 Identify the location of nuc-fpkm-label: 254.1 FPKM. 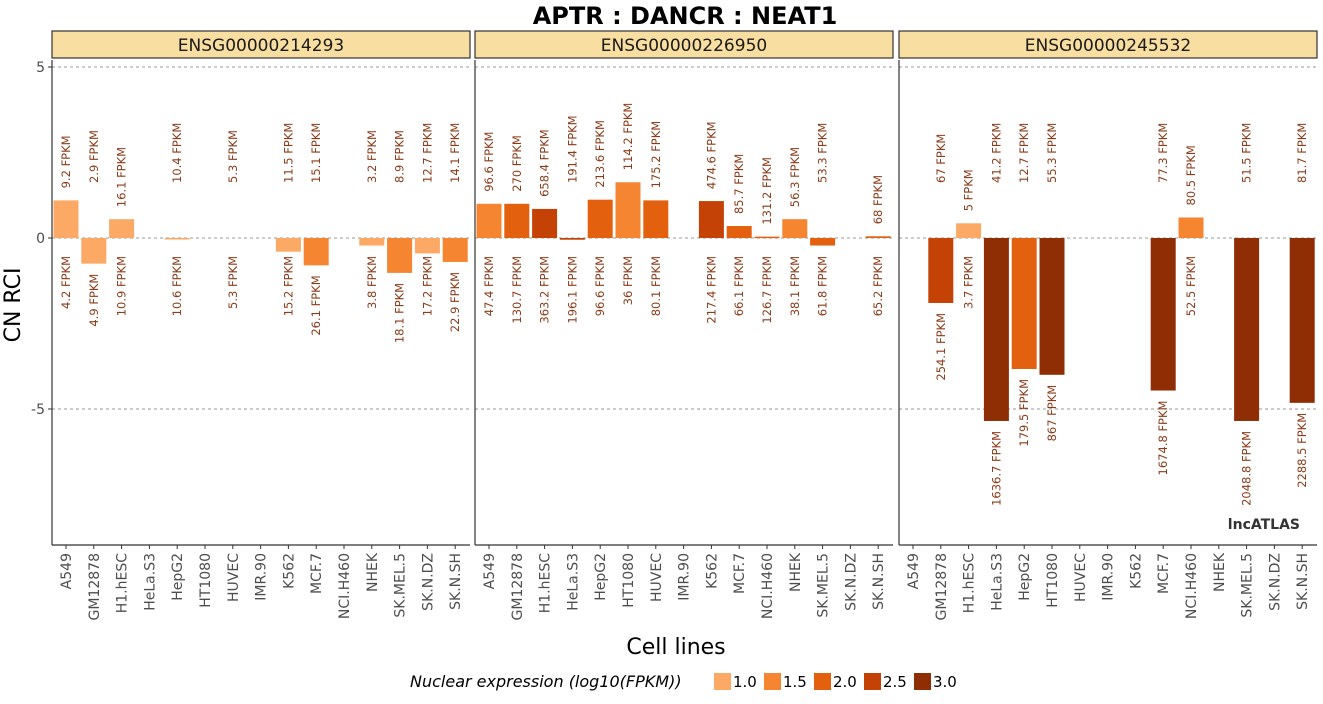
(941, 347).